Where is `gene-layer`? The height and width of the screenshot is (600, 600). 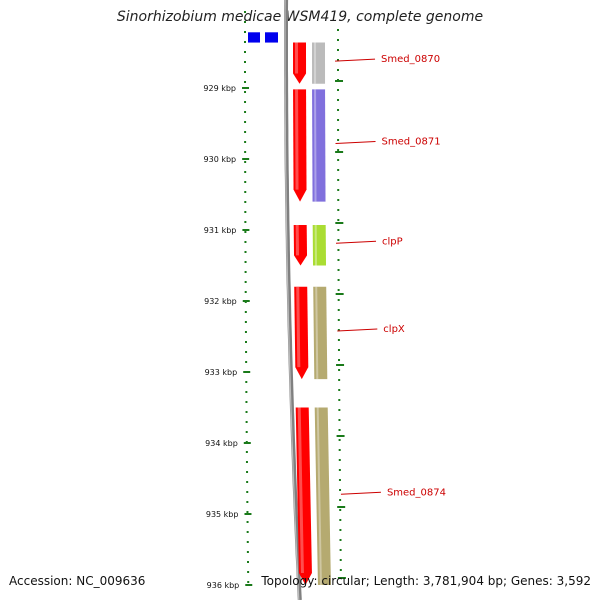 gene-layer is located at coordinates (289, 308).